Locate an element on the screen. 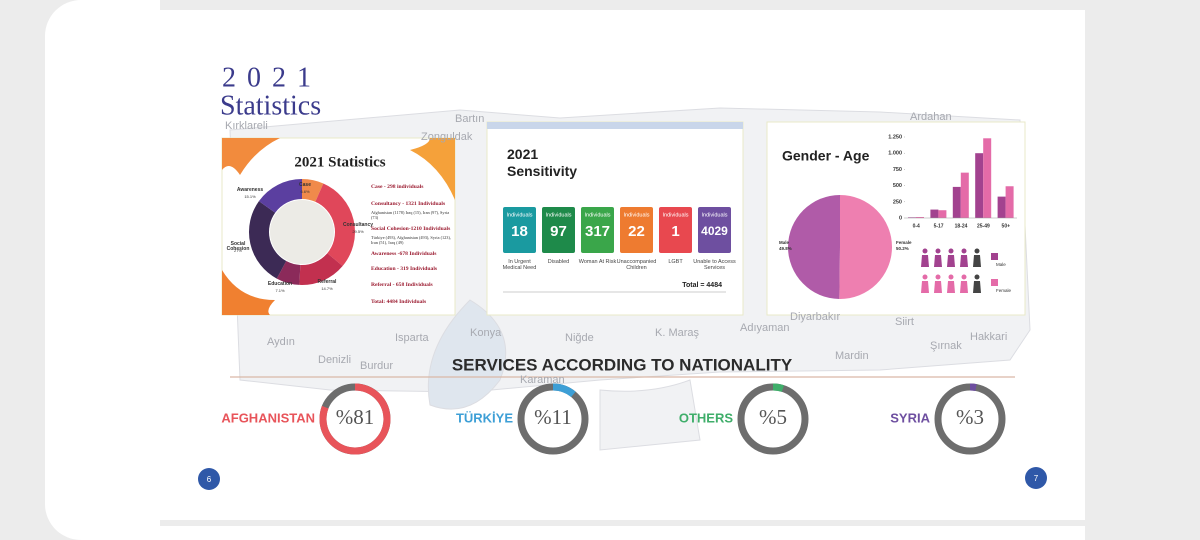  pie-slice is located at coordinates (866, 247).